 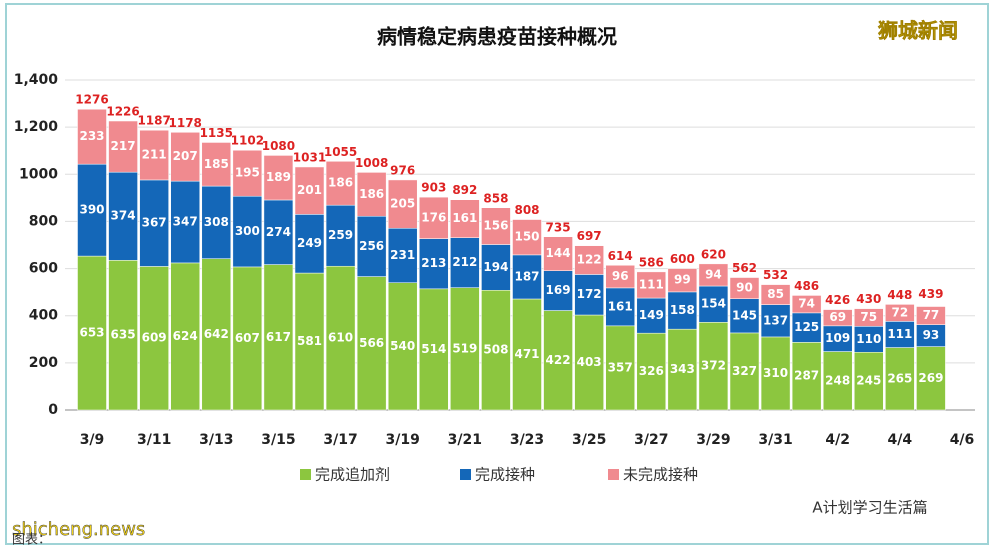 What do you see at coordinates (216, 440) in the screenshot?
I see `x-tick-label: 3/13` at bounding box center [216, 440].